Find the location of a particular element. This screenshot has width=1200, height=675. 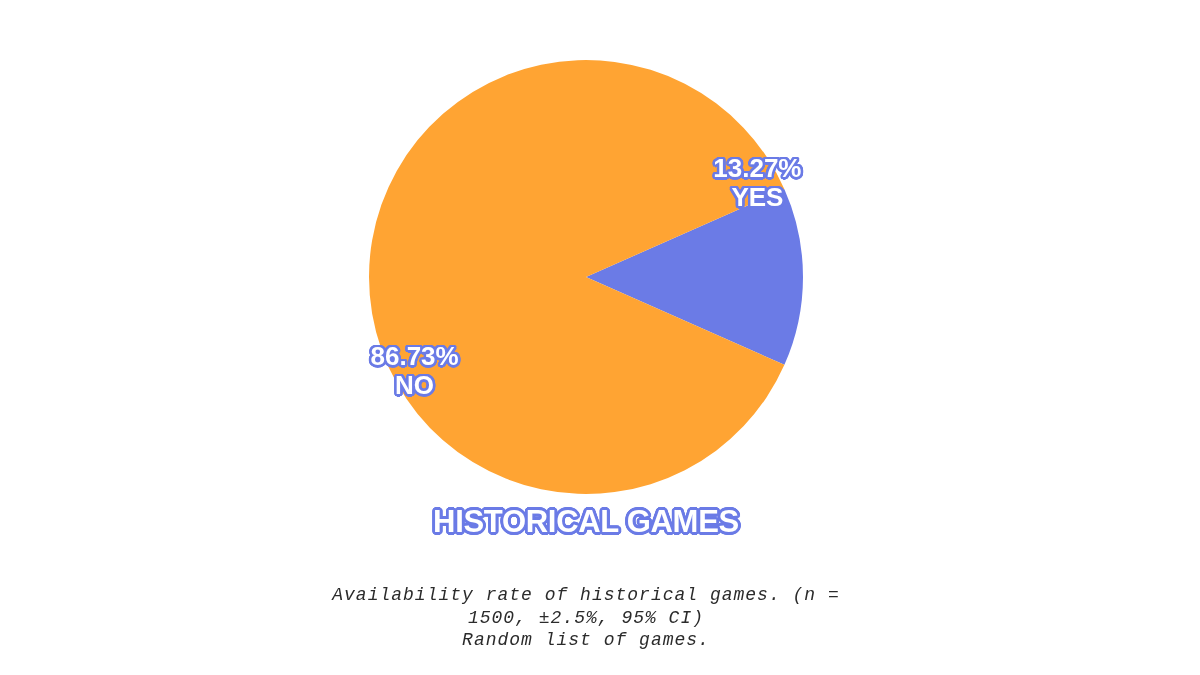

text: Random list of games. is located at coordinates (586, 640).